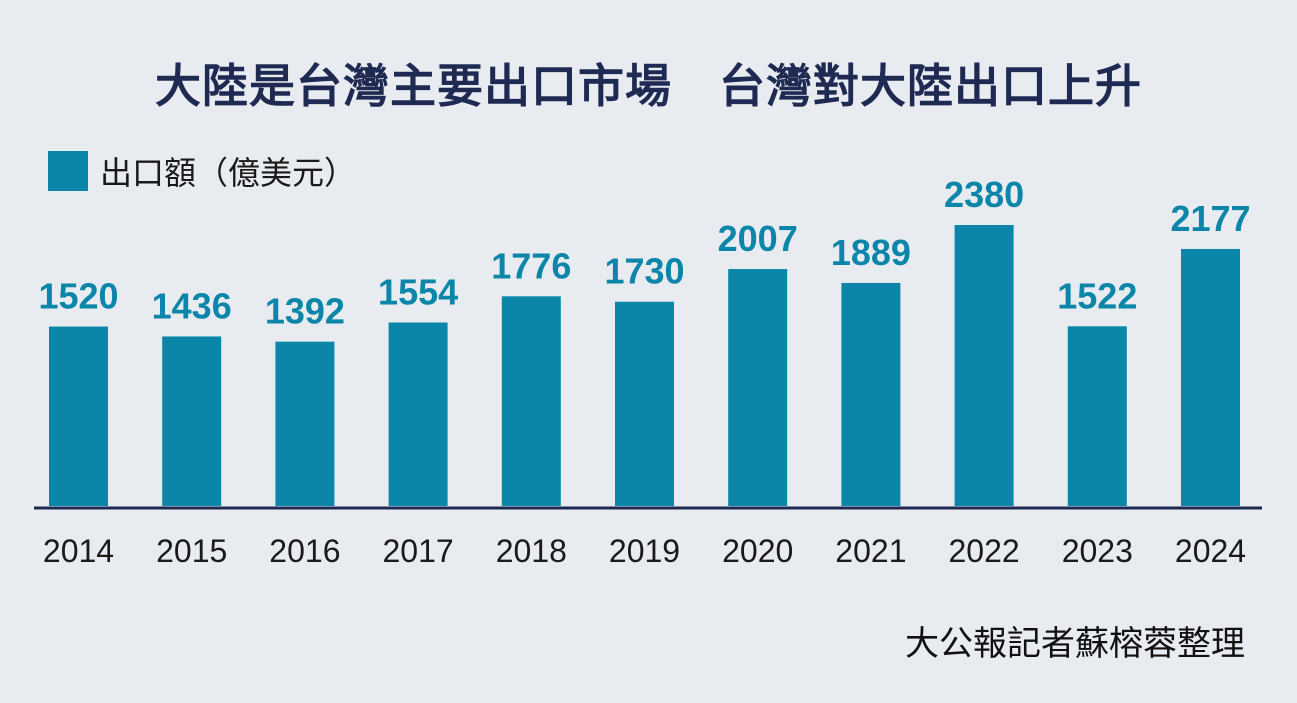  What do you see at coordinates (78, 551) in the screenshot?
I see `x-tick-label-2014: 2014` at bounding box center [78, 551].